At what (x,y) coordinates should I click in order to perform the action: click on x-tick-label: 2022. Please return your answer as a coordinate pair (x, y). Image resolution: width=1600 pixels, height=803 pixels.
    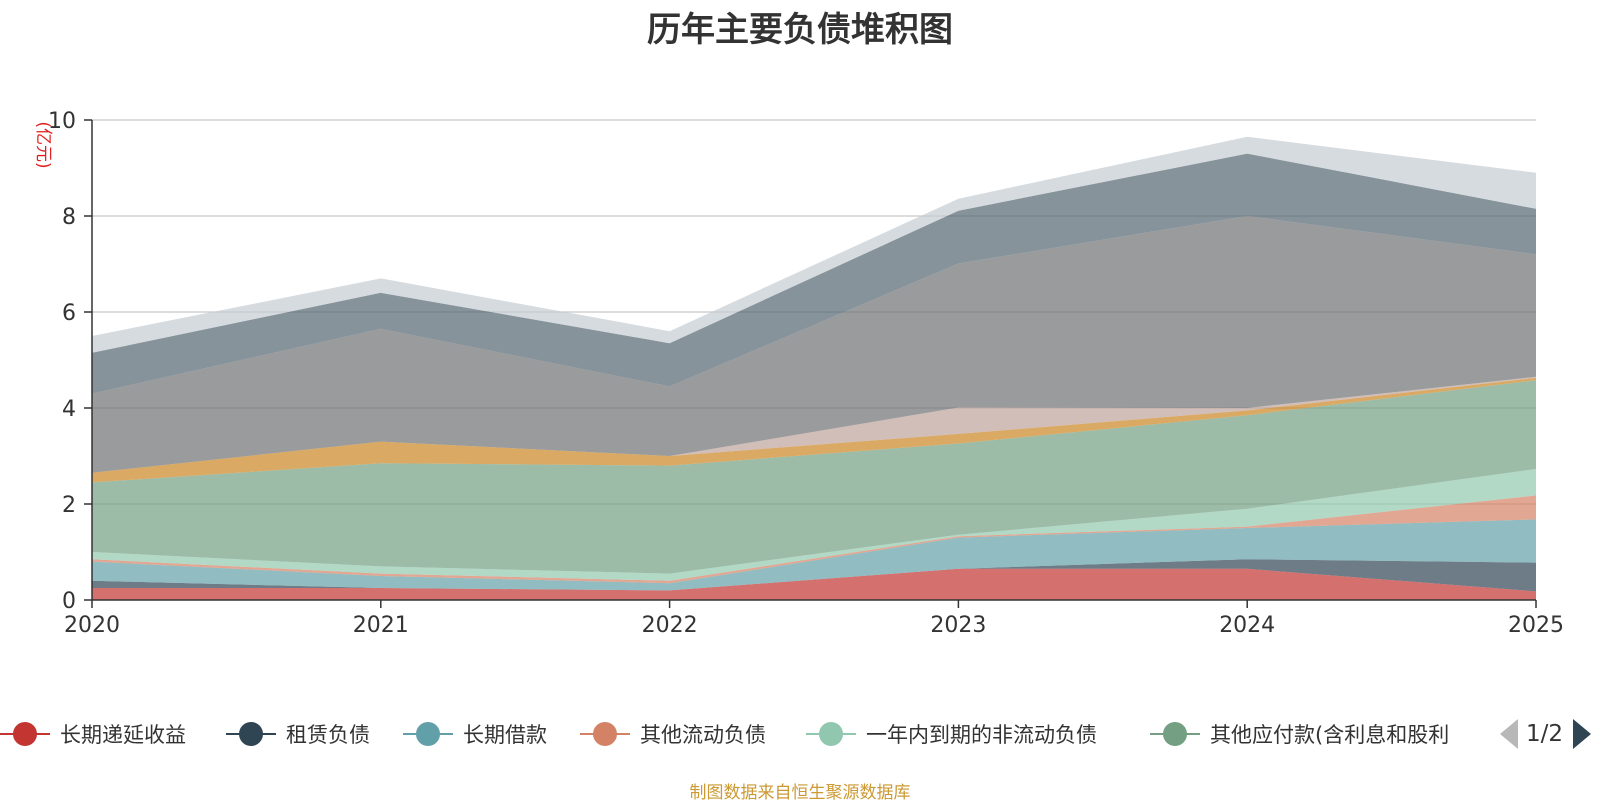
    Looking at the image, I should click on (670, 625).